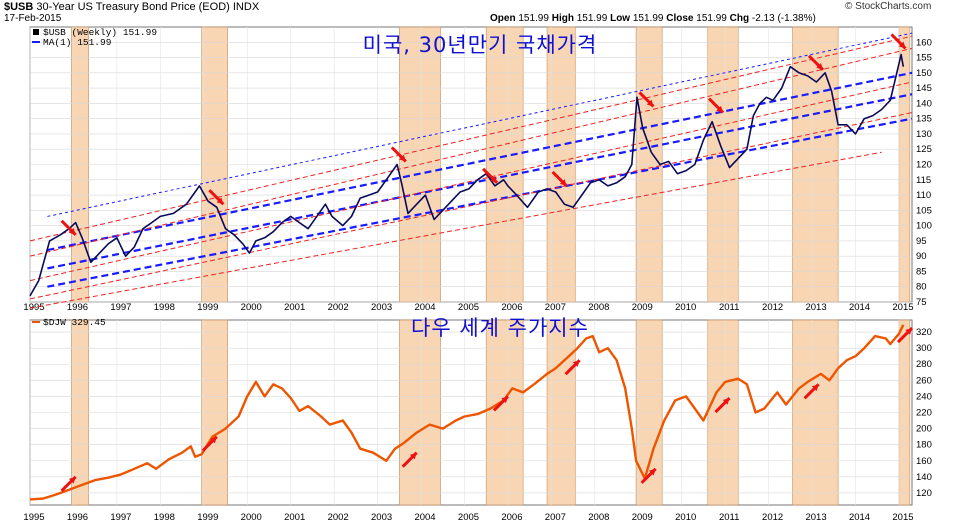  What do you see at coordinates (924, 149) in the screenshot?
I see `y-tick-label: 125` at bounding box center [924, 149].